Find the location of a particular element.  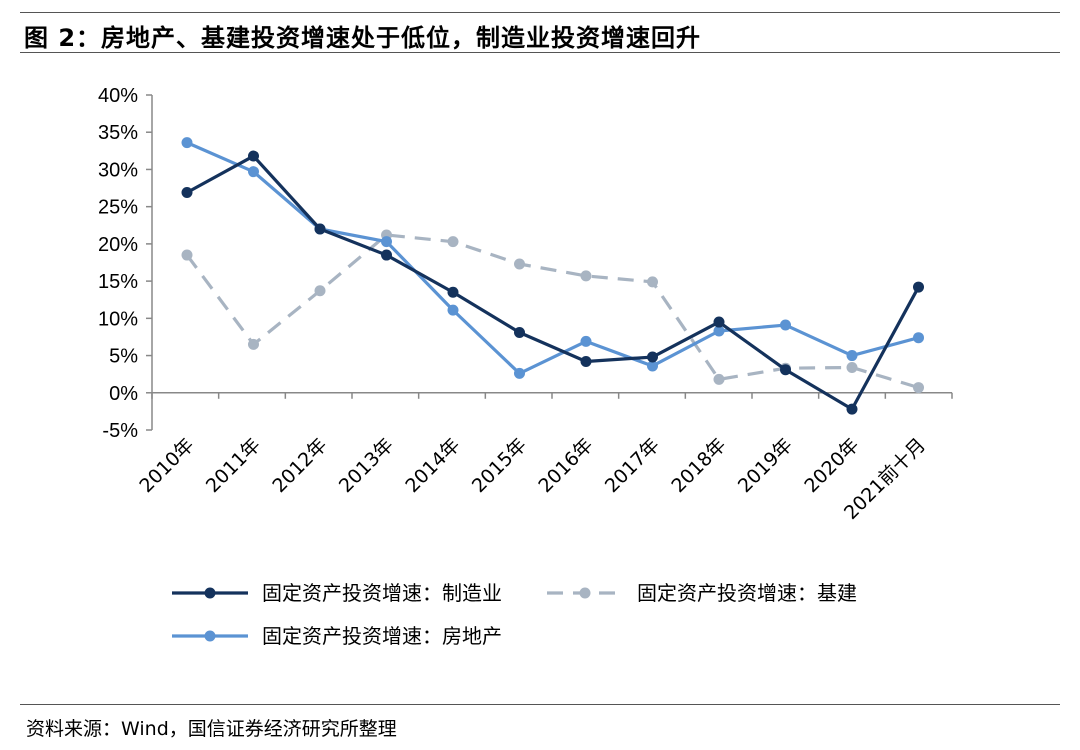

legend-label: 固定资产投资增速：房地产 is located at coordinates (382, 636).